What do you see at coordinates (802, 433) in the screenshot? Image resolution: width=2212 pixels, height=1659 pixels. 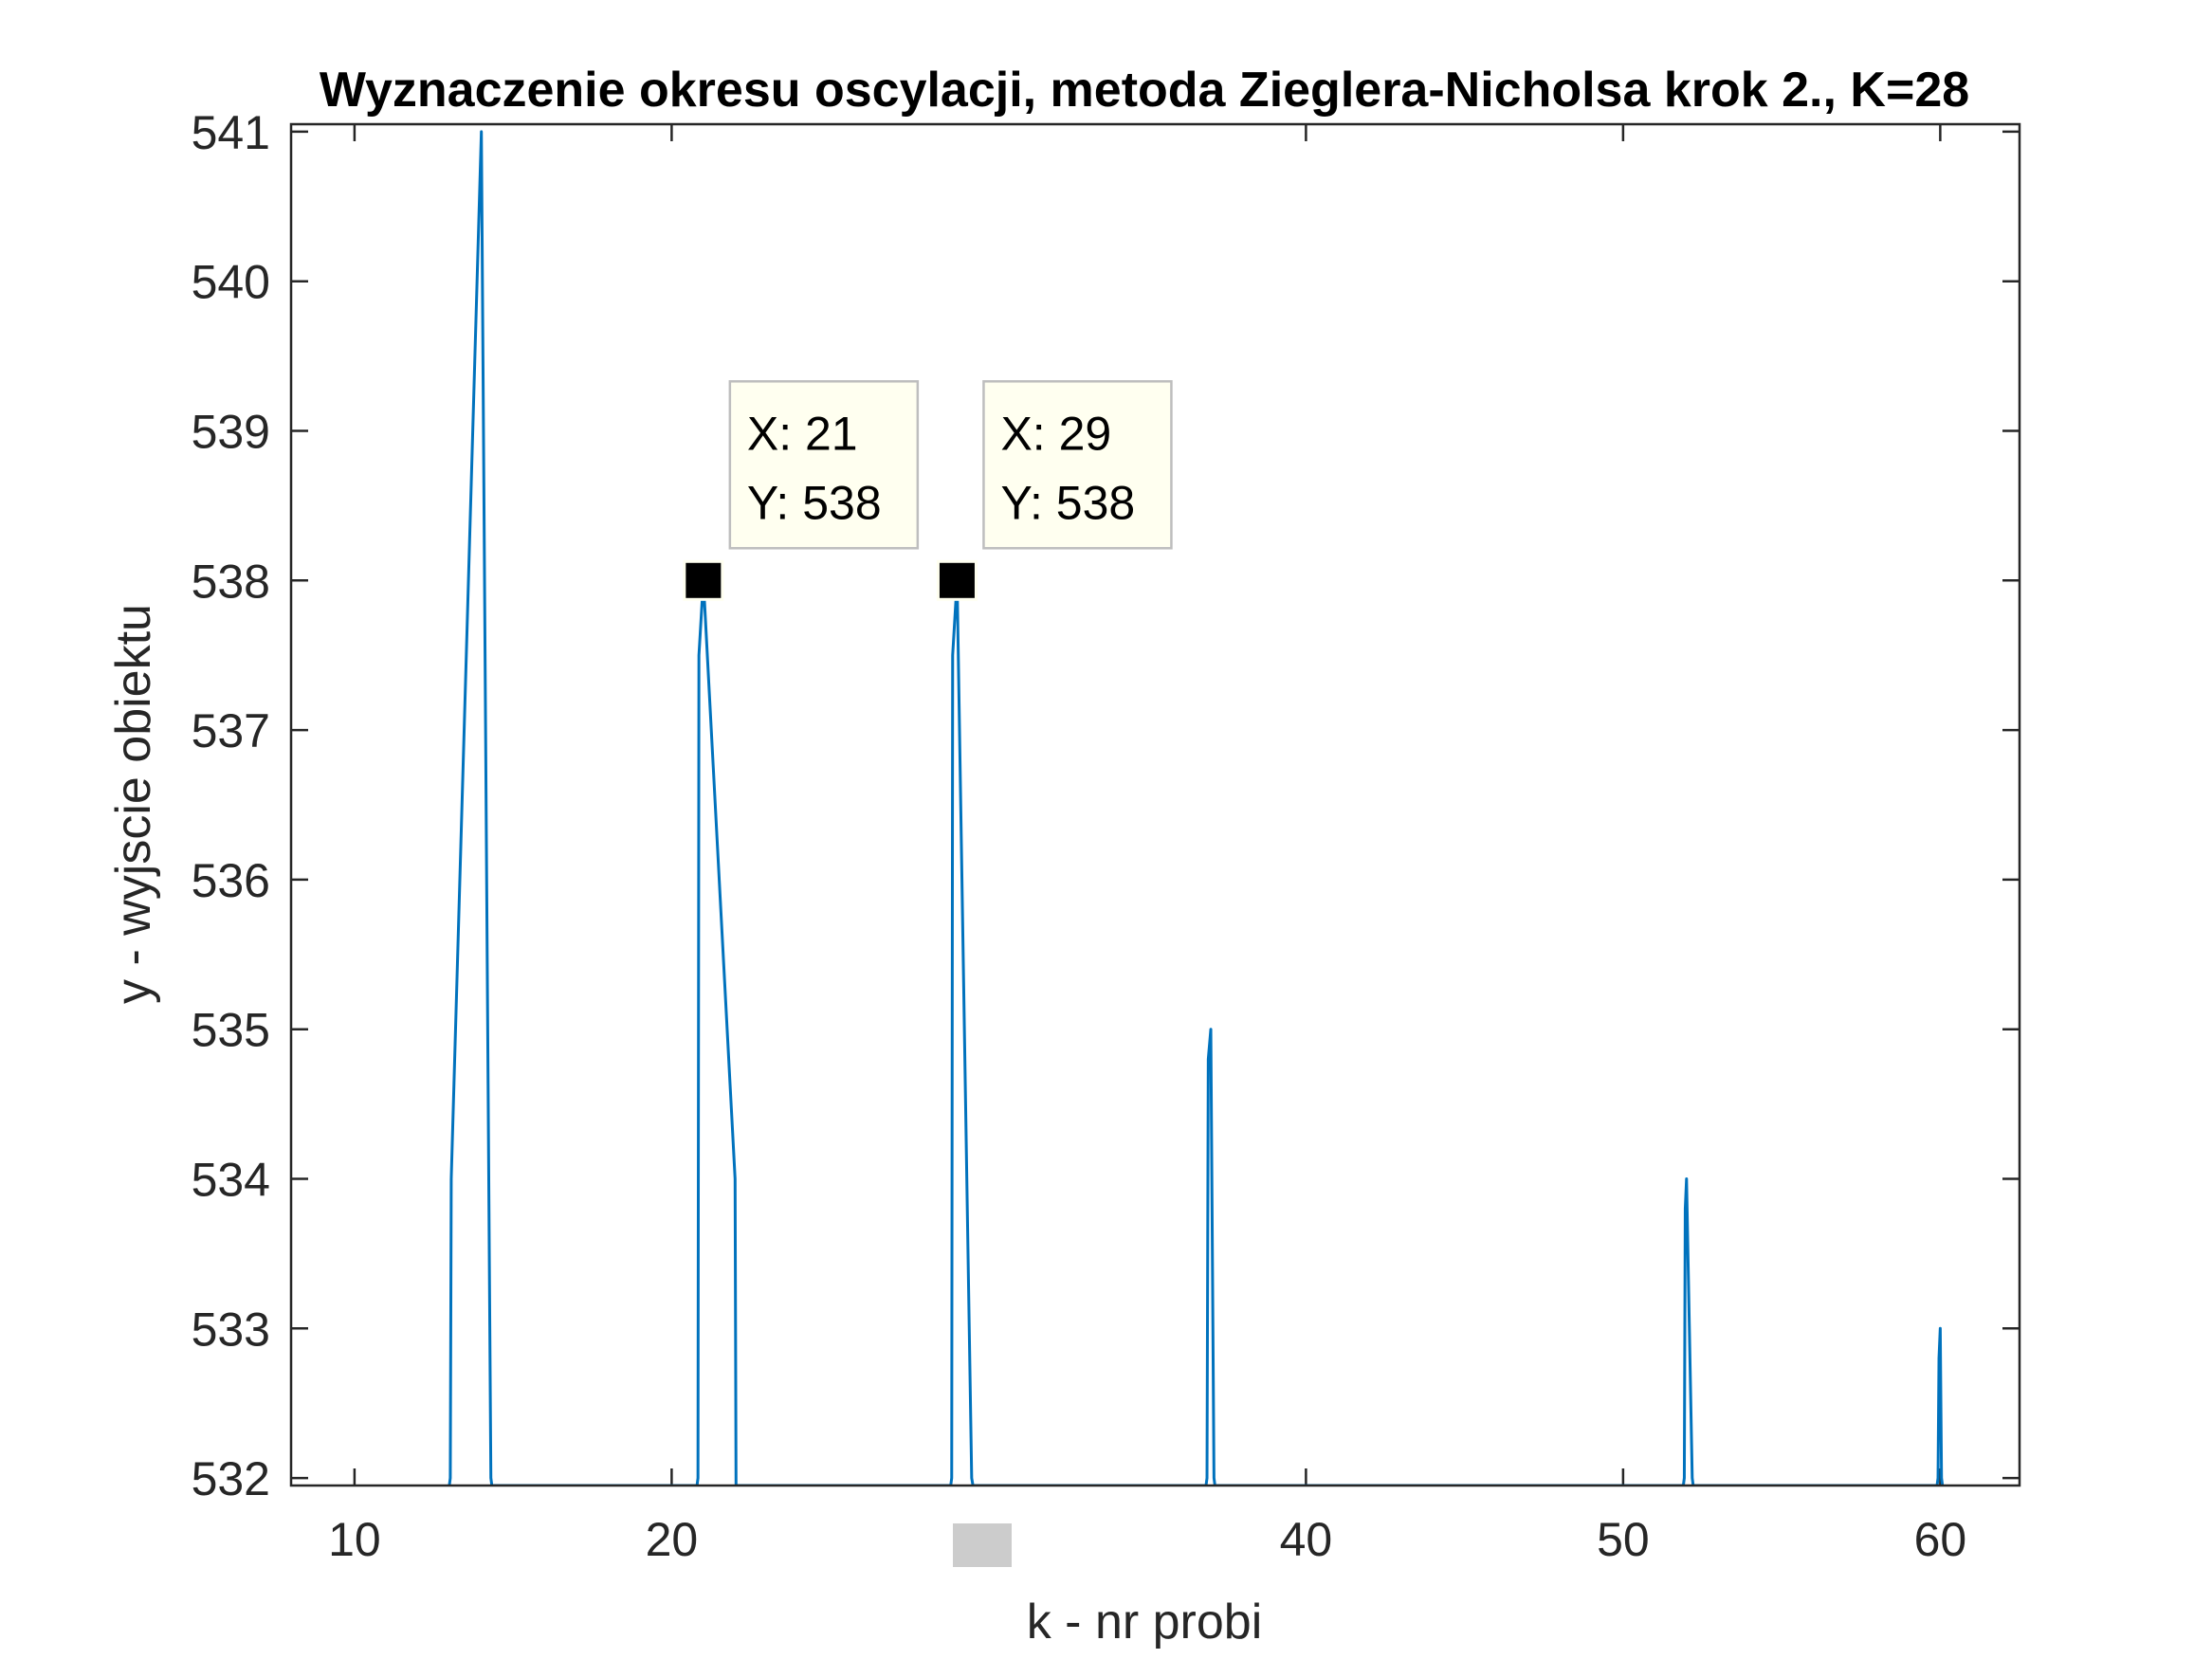 I see `datatip-x-text: X: 21` at bounding box center [802, 433].